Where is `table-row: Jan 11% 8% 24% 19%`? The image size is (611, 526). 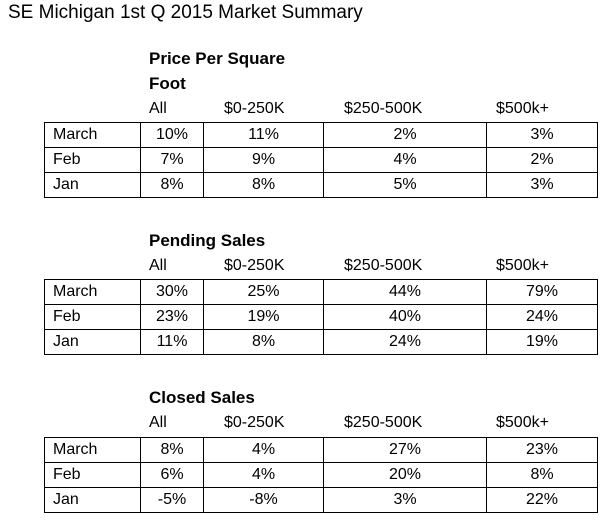
table-row: Jan 11% 8% 24% 19% is located at coordinates (321, 342).